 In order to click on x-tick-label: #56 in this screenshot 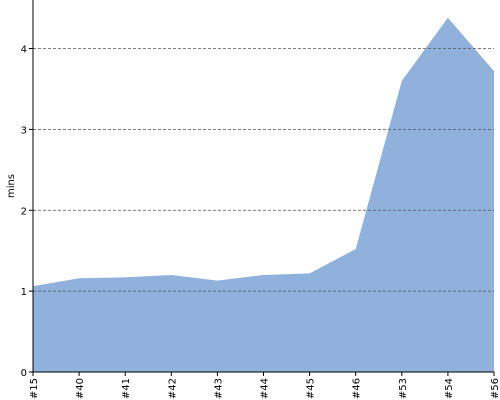, I will do `click(495, 388)`.